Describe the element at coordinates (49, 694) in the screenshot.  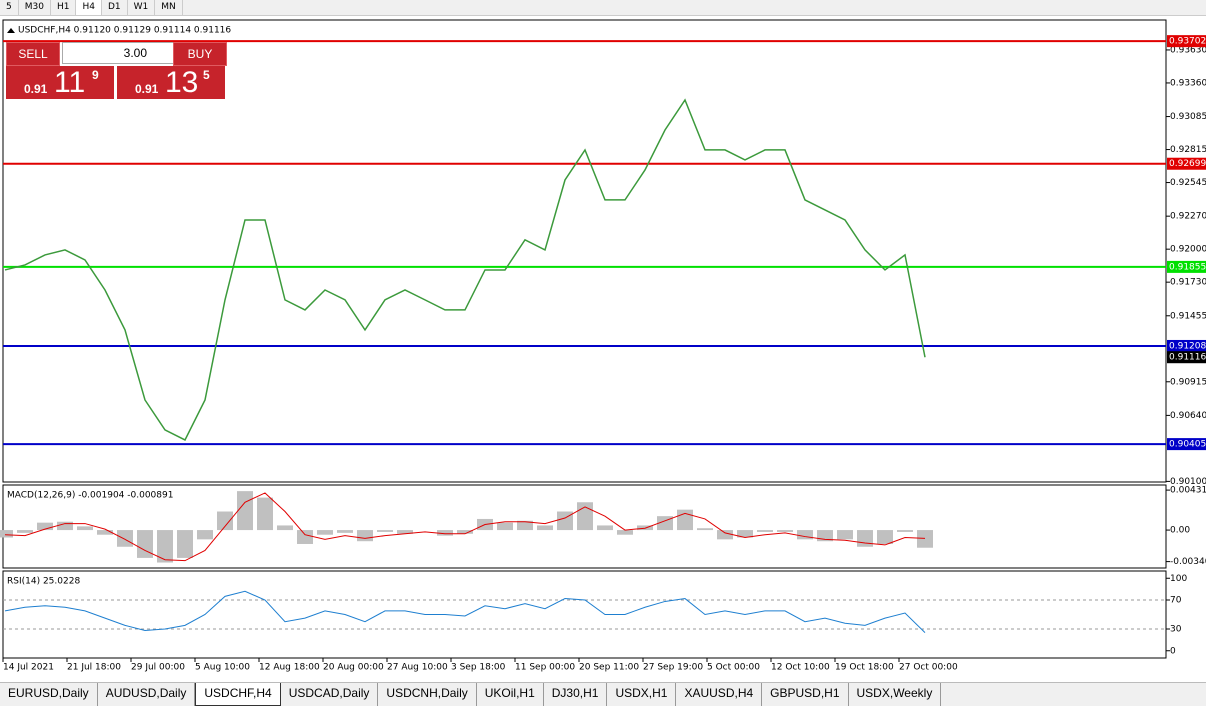
I see `chart-tab: EURUSD,Daily` at that location.